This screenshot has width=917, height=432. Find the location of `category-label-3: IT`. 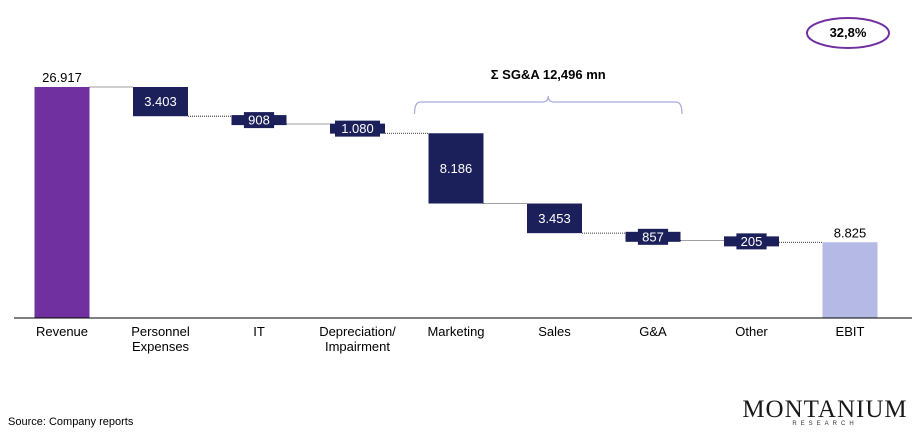

category-label-3: IT is located at coordinates (259, 331).